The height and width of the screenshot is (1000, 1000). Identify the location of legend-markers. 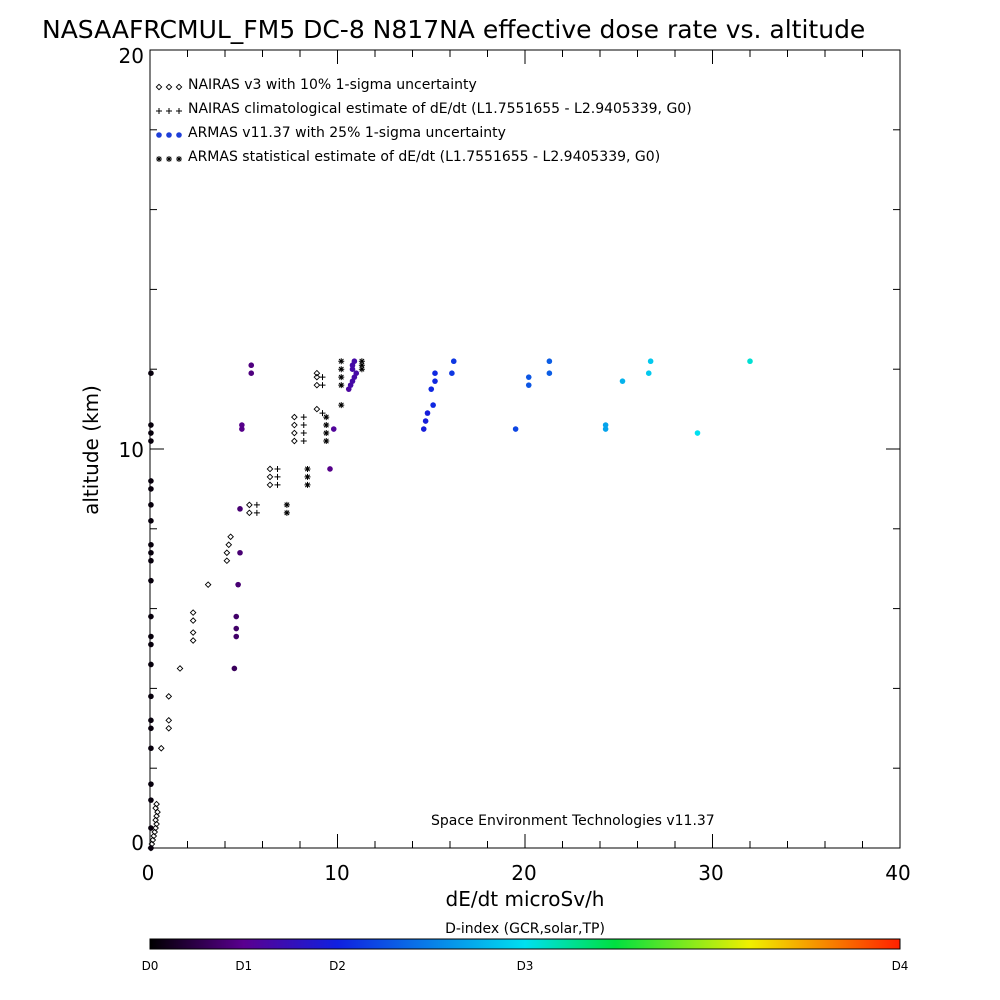
(169, 122).